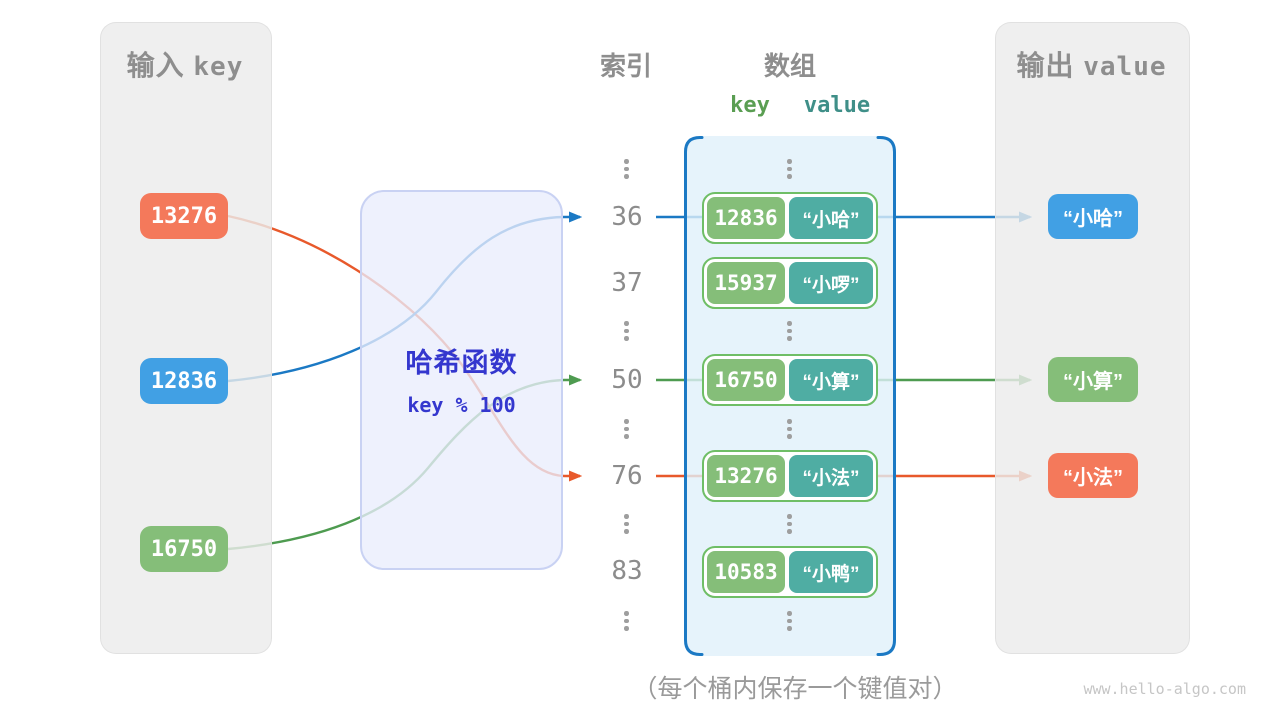 This screenshot has width=1280, height=720. I want to click on output-panel-title-cn: 输出, so click(1045, 65).